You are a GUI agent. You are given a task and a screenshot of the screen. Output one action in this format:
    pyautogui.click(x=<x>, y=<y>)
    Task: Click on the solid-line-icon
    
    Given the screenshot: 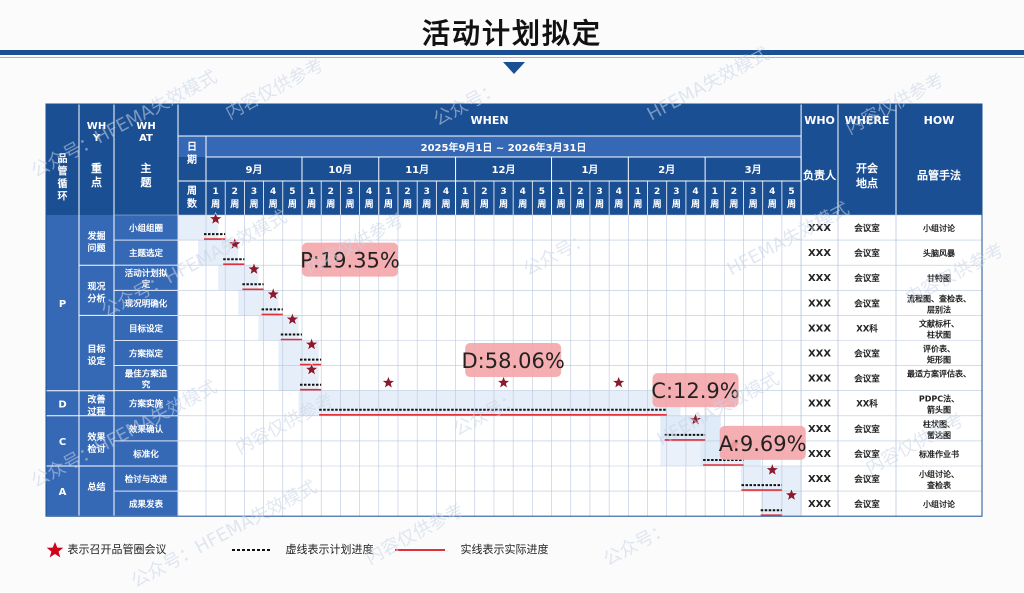 What is the action you would take?
    pyautogui.click(x=420, y=550)
    